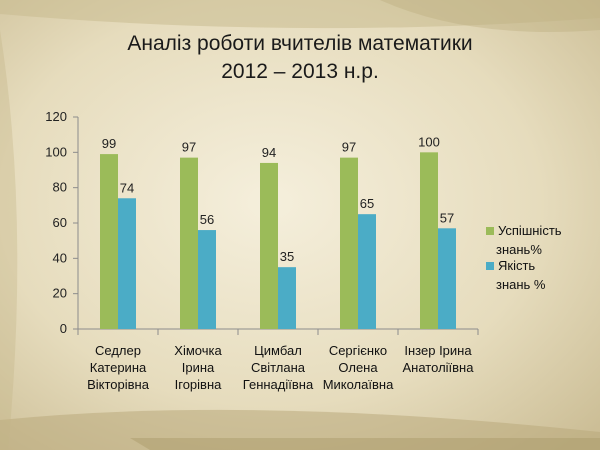 The width and height of the screenshot is (600, 450). What do you see at coordinates (269, 152) in the screenshot?
I see `data-label: 94` at bounding box center [269, 152].